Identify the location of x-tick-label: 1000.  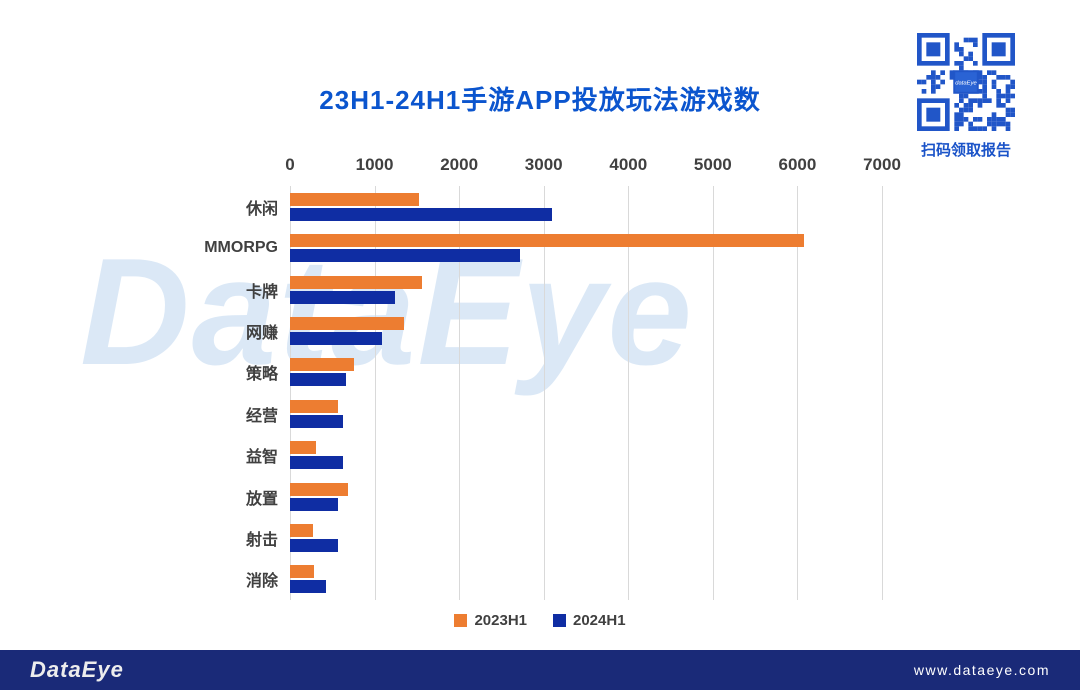
(374, 164).